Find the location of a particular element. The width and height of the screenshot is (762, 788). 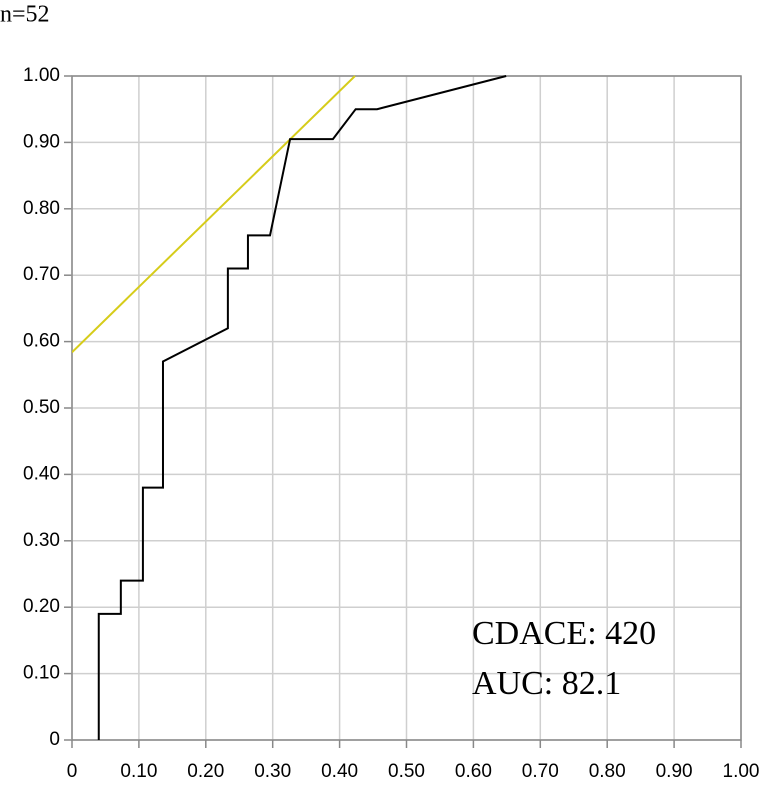

y-tick-label: 0.40 is located at coordinates (41, 473).